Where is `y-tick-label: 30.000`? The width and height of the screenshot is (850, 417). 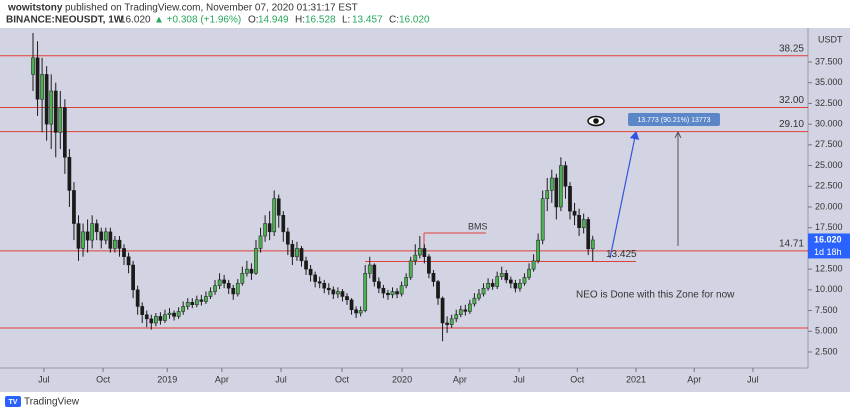 y-tick-label: 30.000 is located at coordinates (829, 123).